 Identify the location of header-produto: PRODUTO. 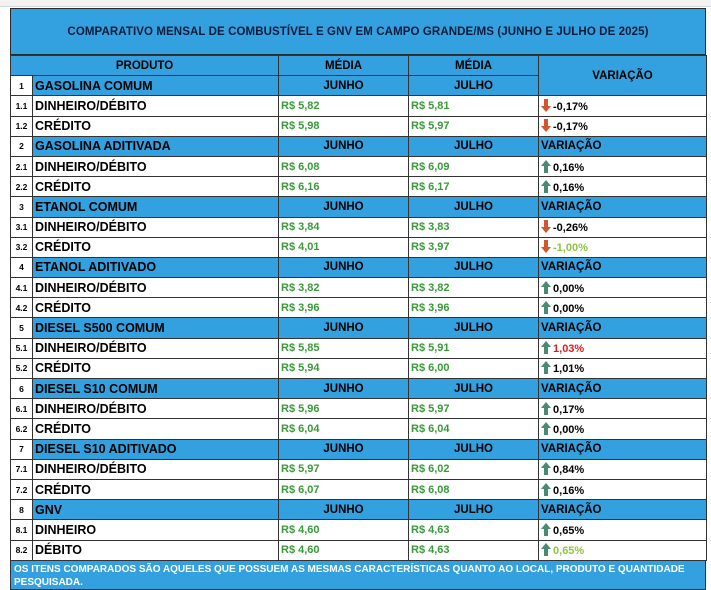
(144, 65).